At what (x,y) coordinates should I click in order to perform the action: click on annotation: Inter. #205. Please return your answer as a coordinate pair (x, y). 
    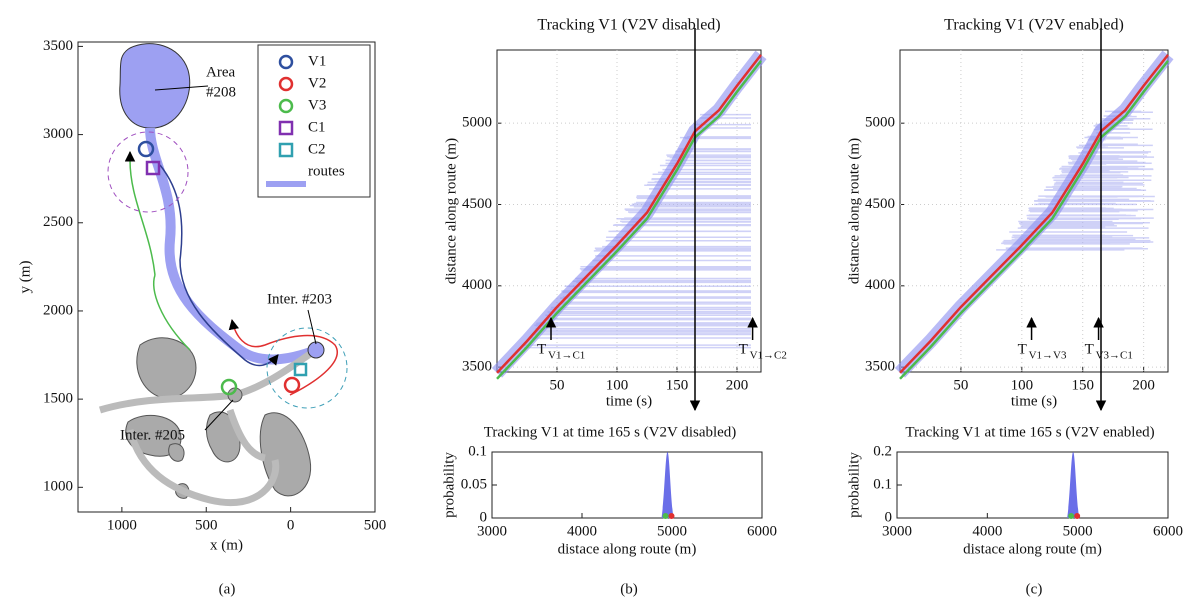
    Looking at the image, I should click on (152, 435).